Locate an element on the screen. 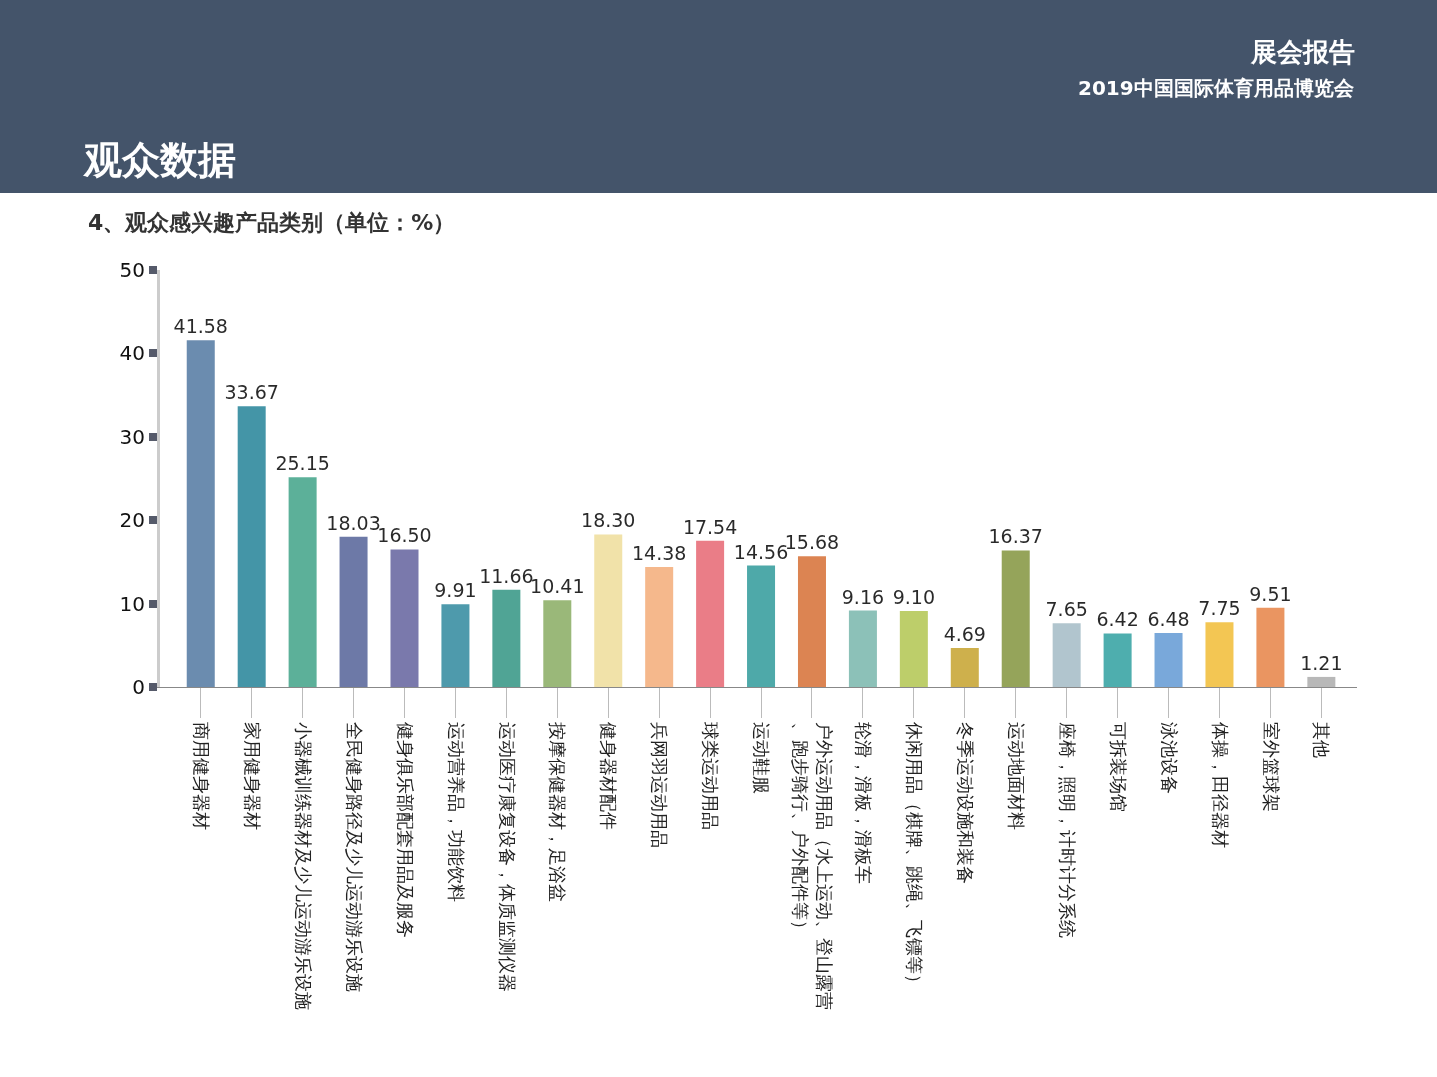 Image resolution: width=1437 pixels, height=1077 pixels. data-label: 33.67 is located at coordinates (251, 392).